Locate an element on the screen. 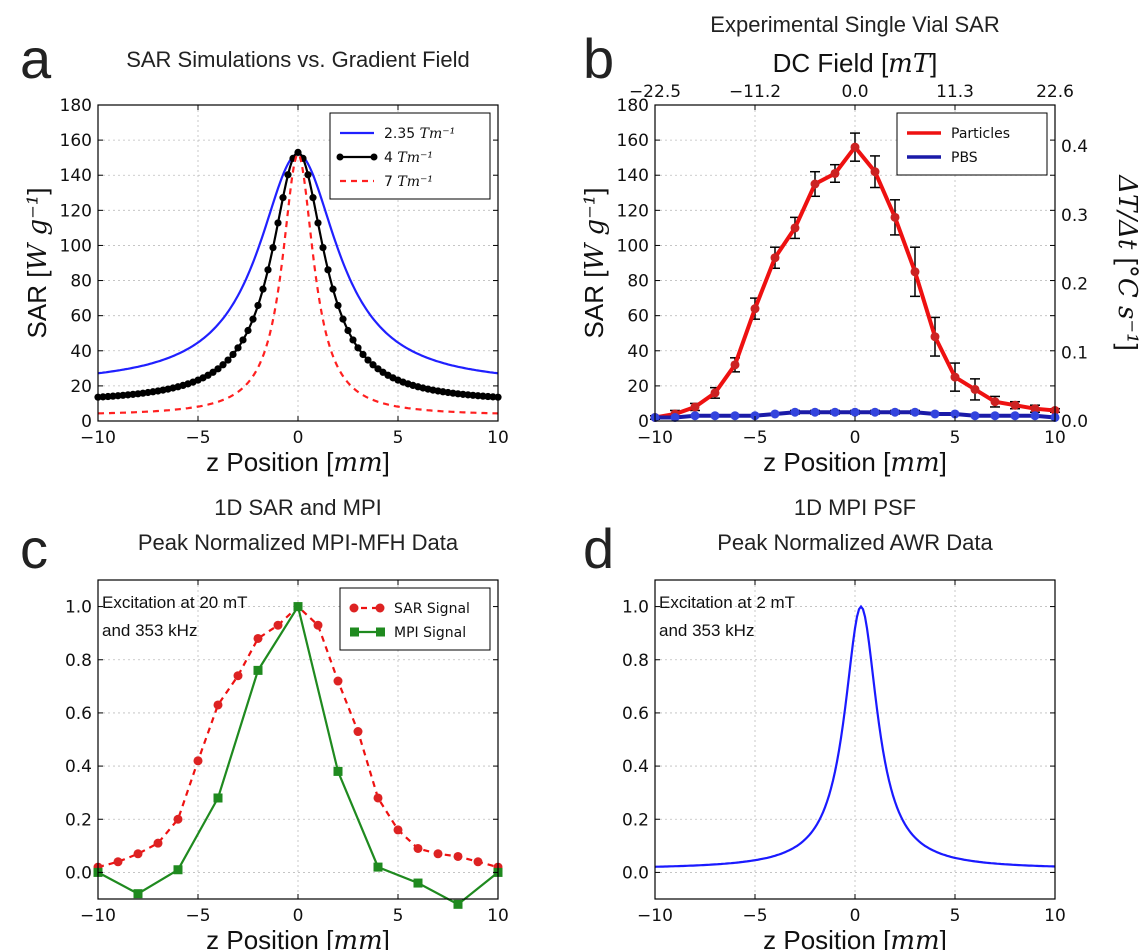 Image resolution: width=1145 pixels, height=950 pixels. legend-label: PBS is located at coordinates (964, 158).